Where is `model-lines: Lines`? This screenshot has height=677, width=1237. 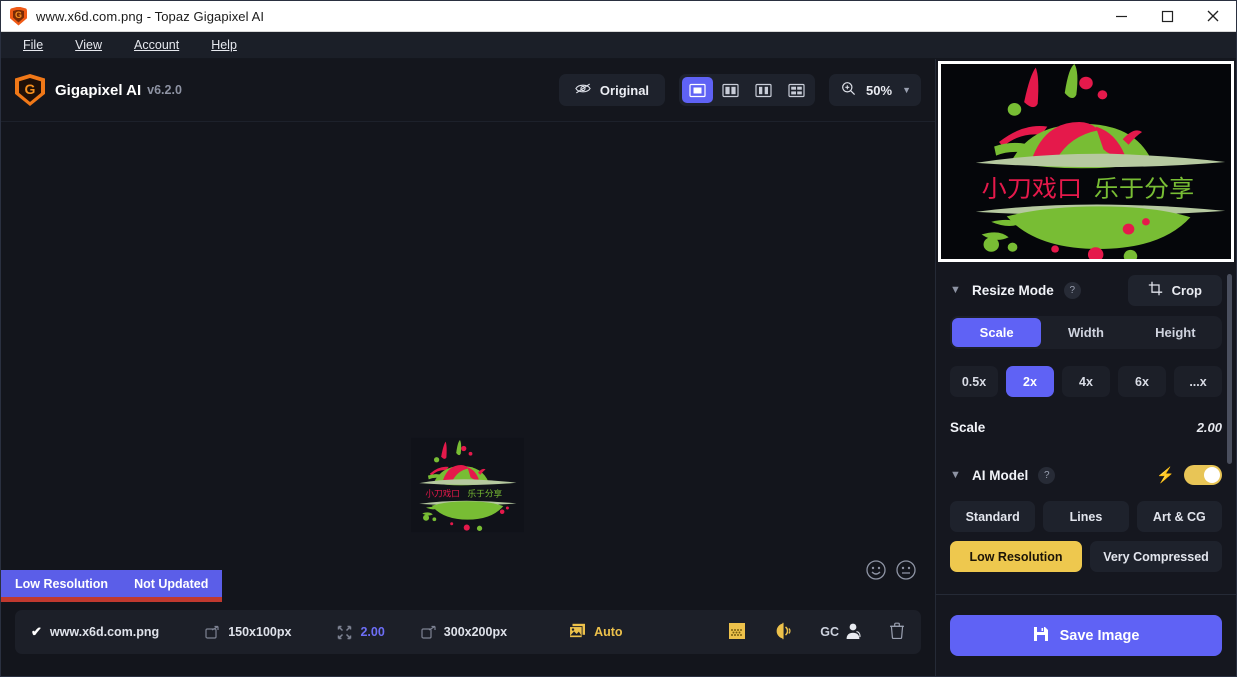 model-lines: Lines is located at coordinates (1086, 516).